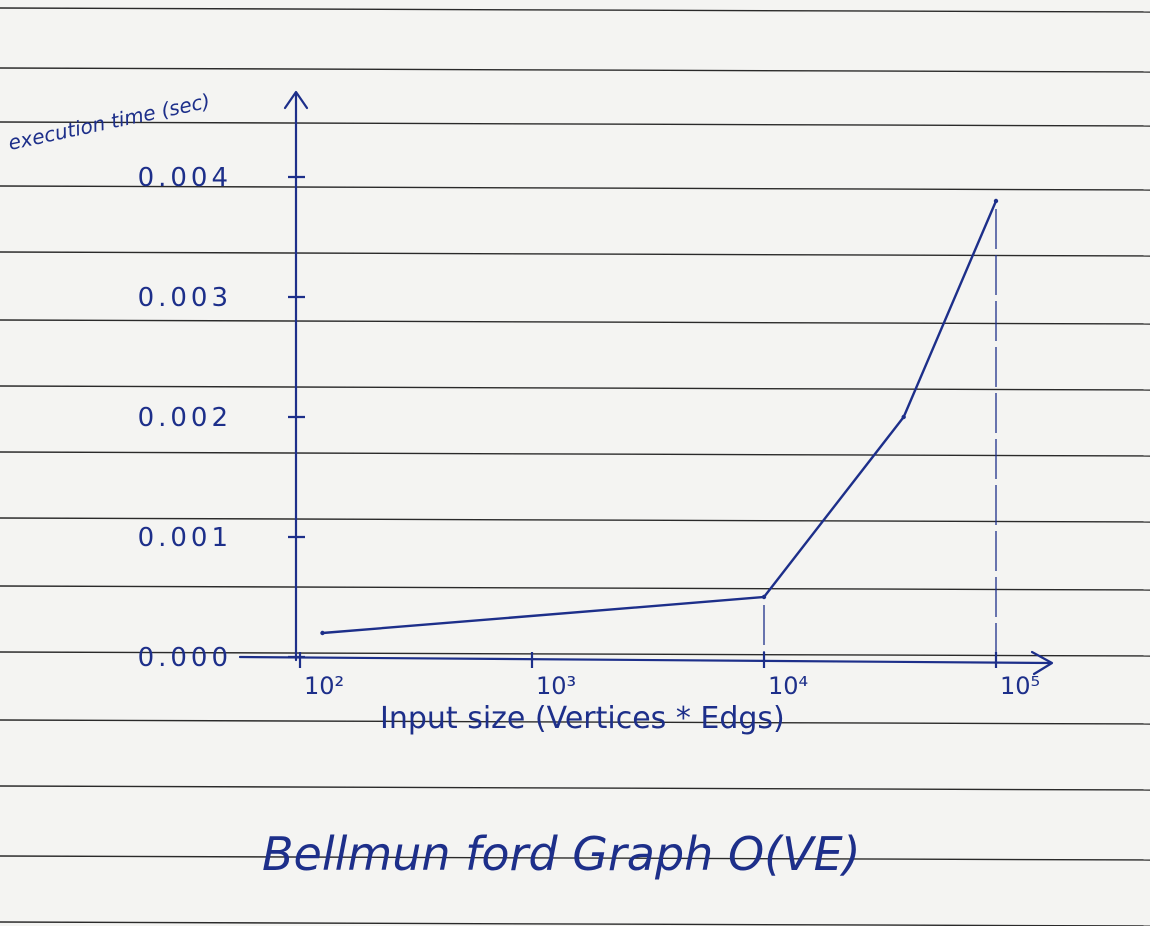 This screenshot has height=926, width=1150. I want to click on dropdown-guides, so click(880, 433).